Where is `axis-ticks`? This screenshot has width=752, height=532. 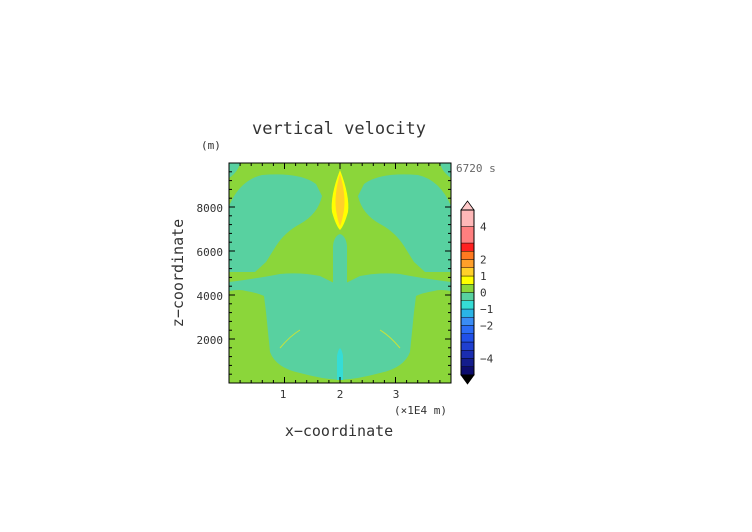 axis-ticks is located at coordinates (340, 273).